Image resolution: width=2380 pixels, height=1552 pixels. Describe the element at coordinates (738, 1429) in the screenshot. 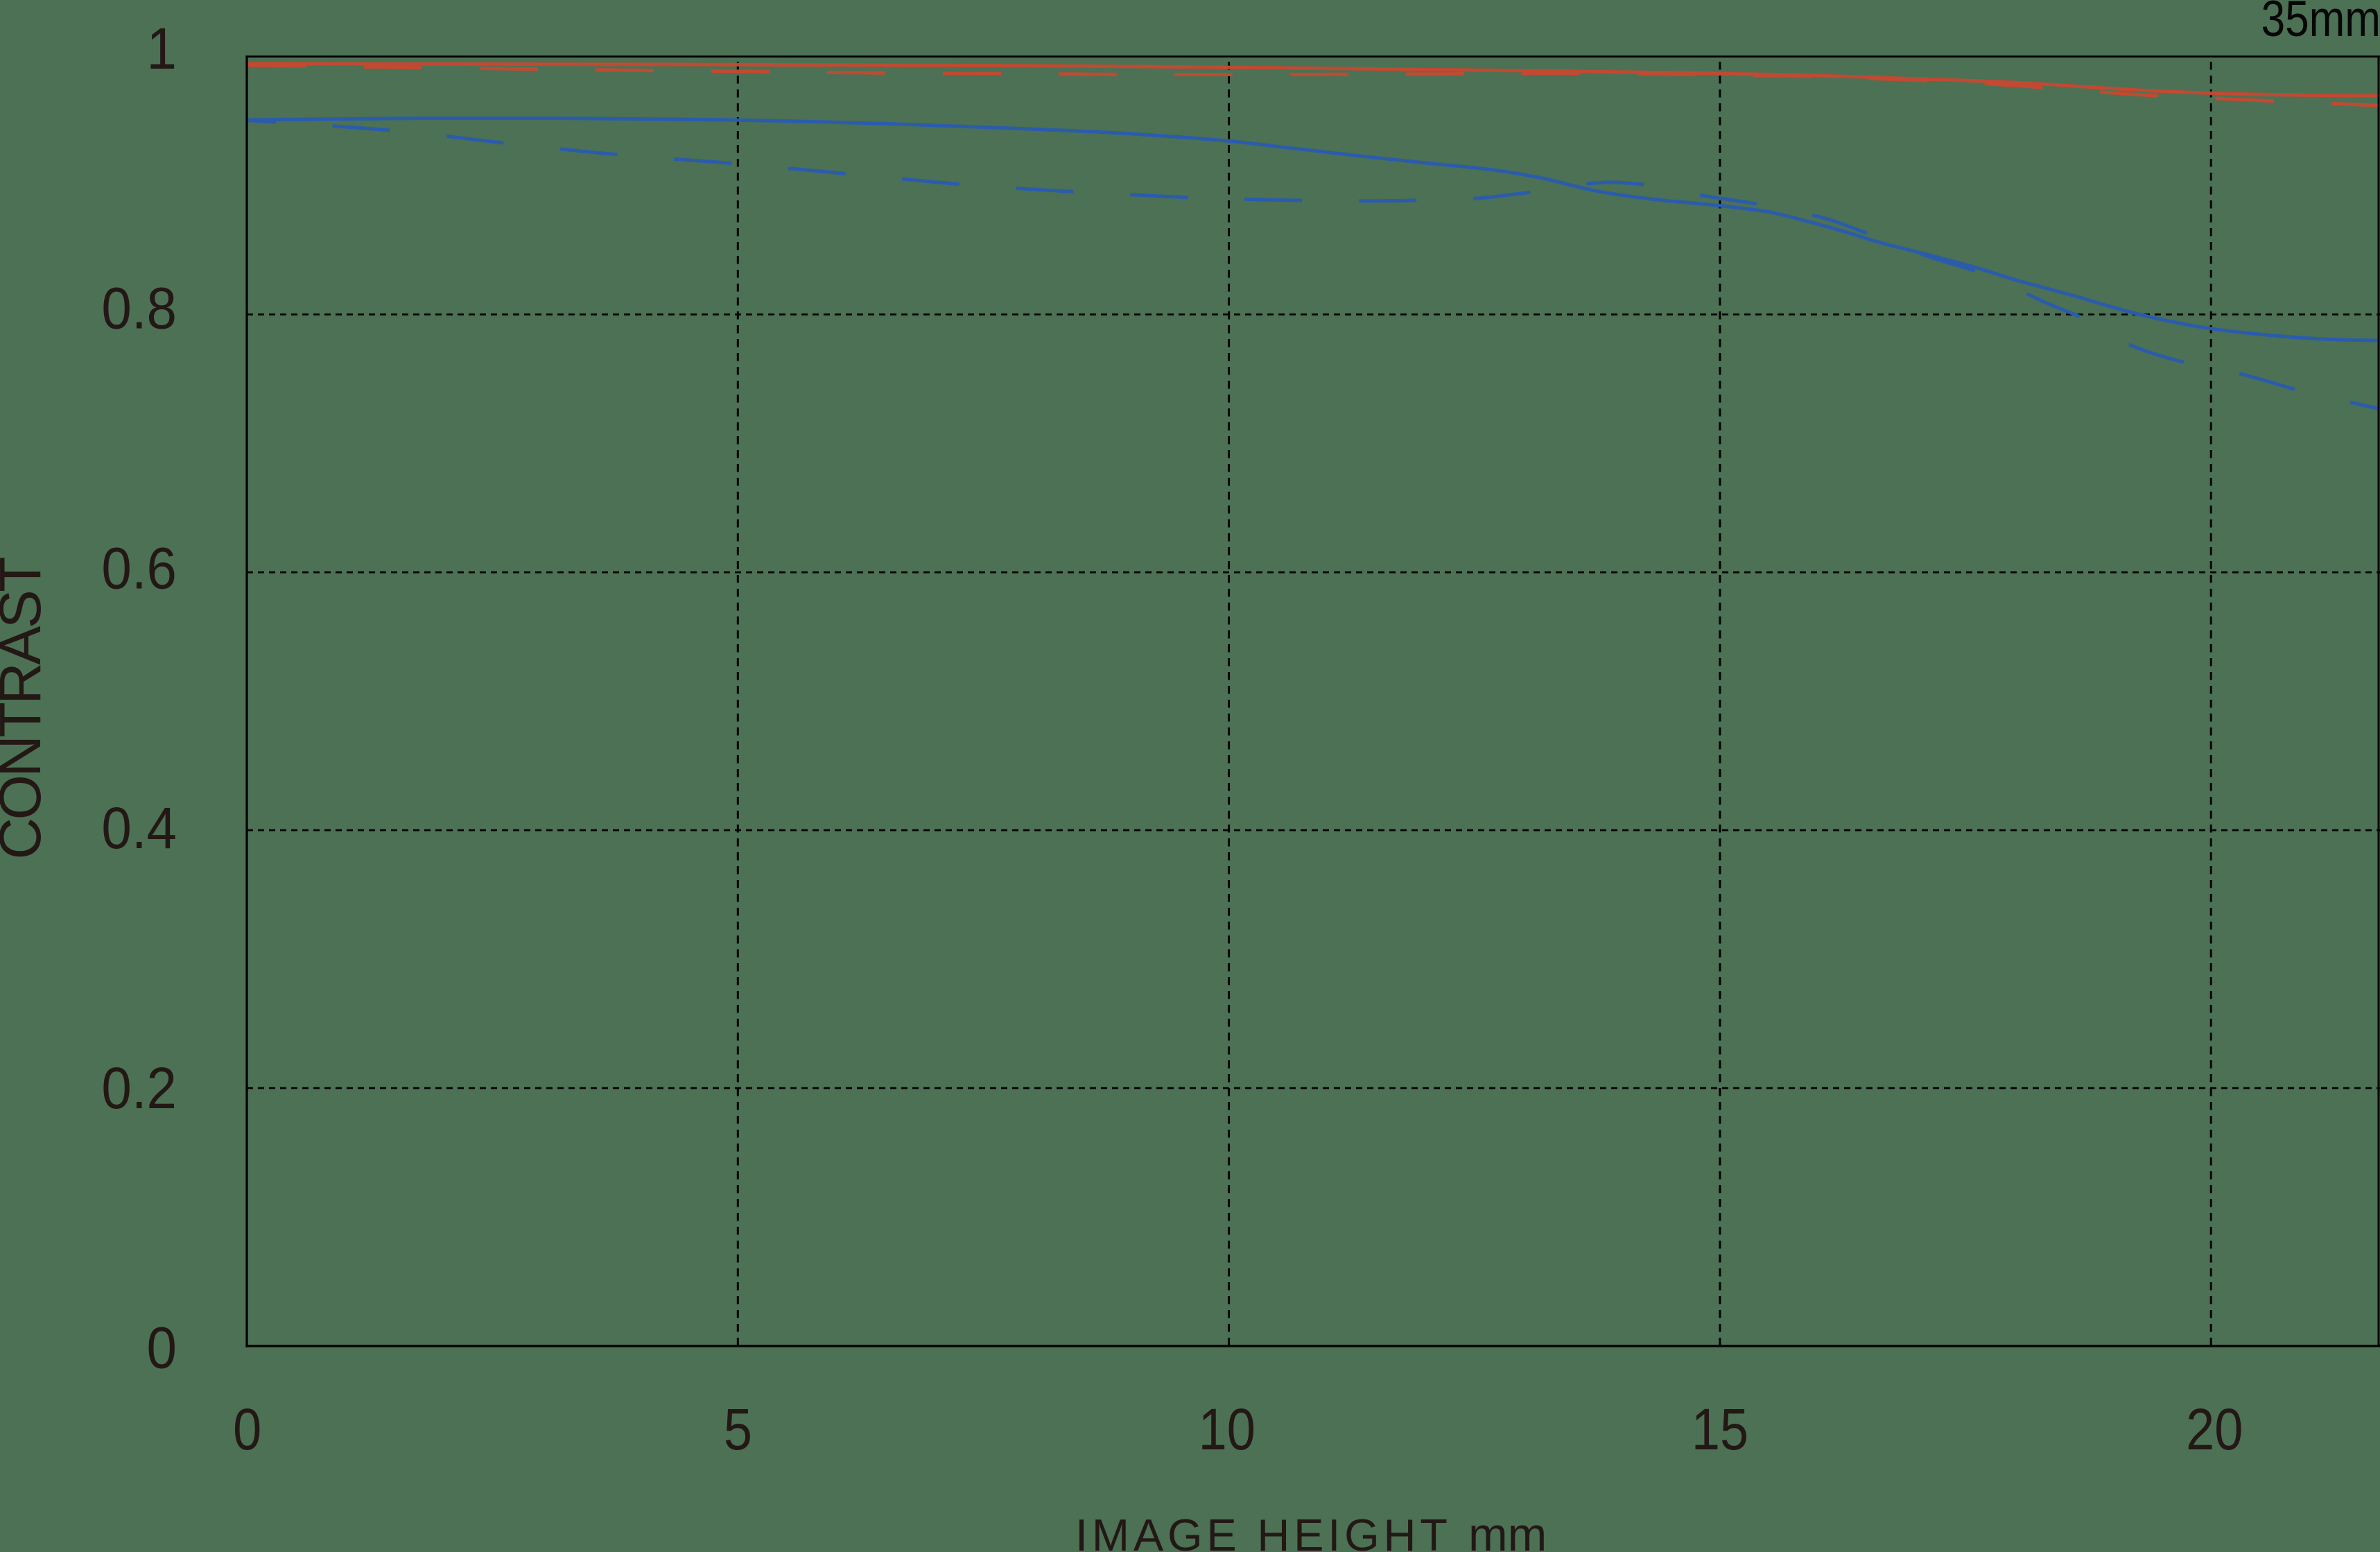

I see `svg-text: 5` at that location.